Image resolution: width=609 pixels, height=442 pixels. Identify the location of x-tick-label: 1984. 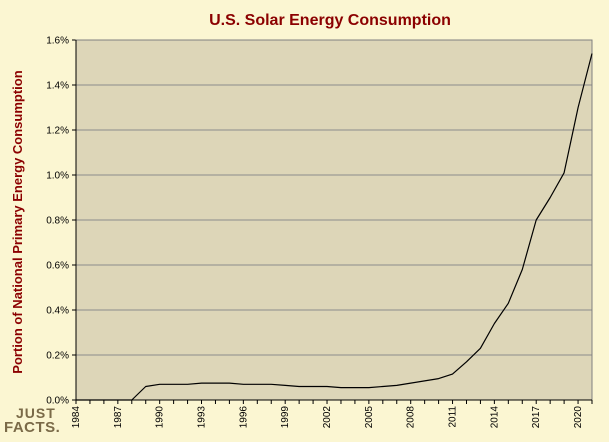
(76, 417).